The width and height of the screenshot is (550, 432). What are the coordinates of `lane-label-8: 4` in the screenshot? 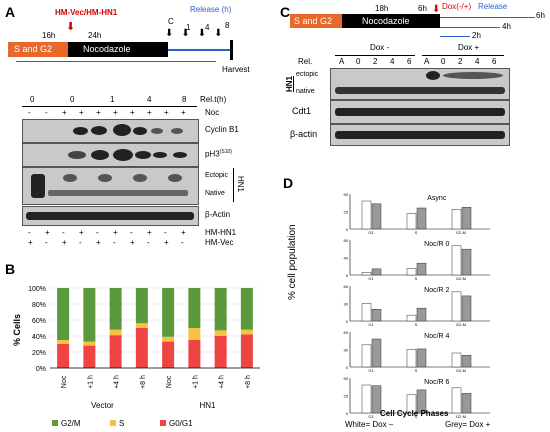 It's located at (477, 61).